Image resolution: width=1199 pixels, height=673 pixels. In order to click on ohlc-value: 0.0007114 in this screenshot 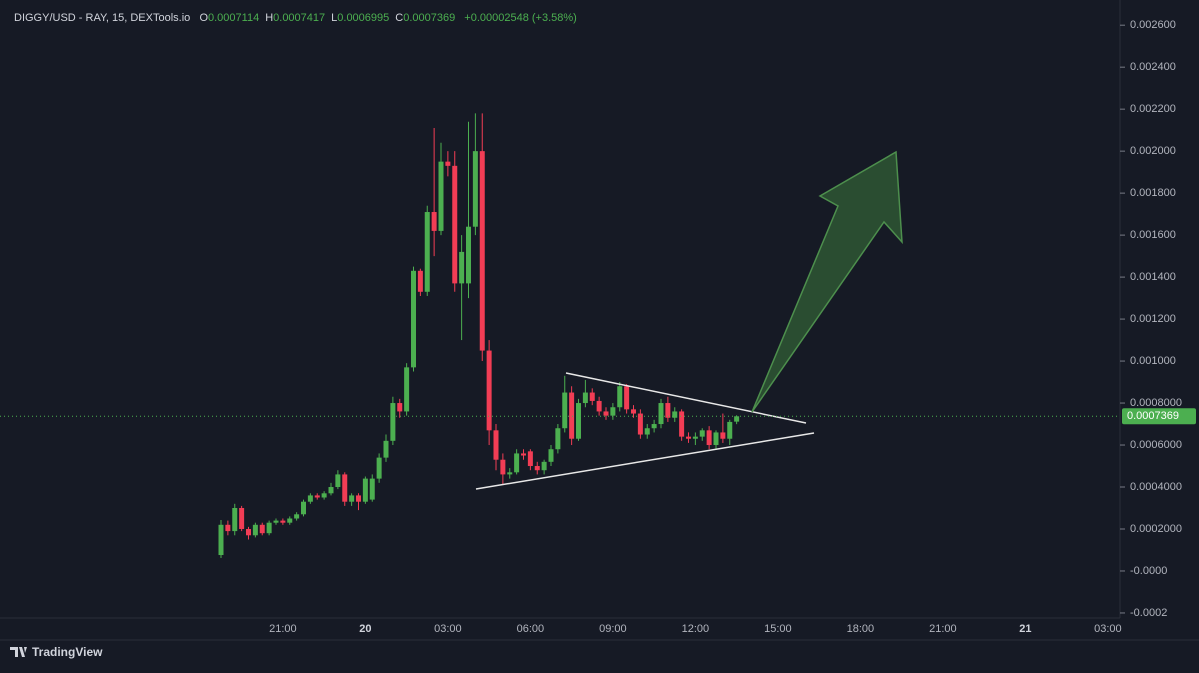, I will do `click(234, 18)`.